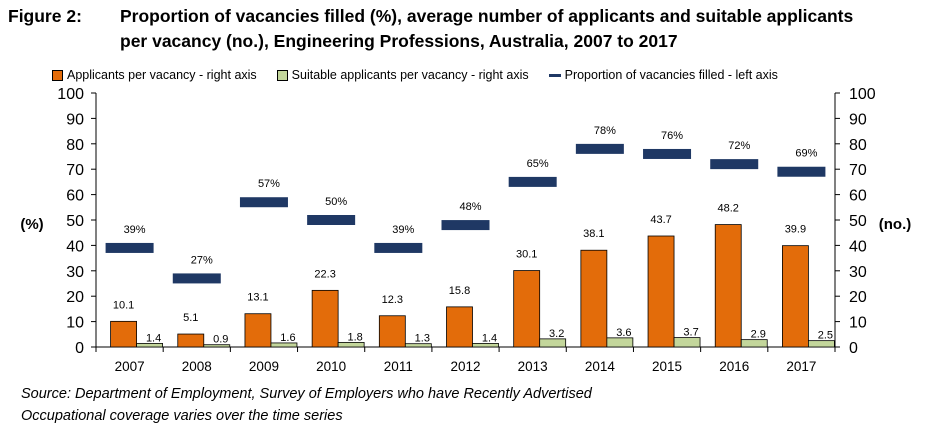 This screenshot has width=934, height=432. Describe the element at coordinates (130, 366) in the screenshot. I see `x-tick-label: 2007` at that location.